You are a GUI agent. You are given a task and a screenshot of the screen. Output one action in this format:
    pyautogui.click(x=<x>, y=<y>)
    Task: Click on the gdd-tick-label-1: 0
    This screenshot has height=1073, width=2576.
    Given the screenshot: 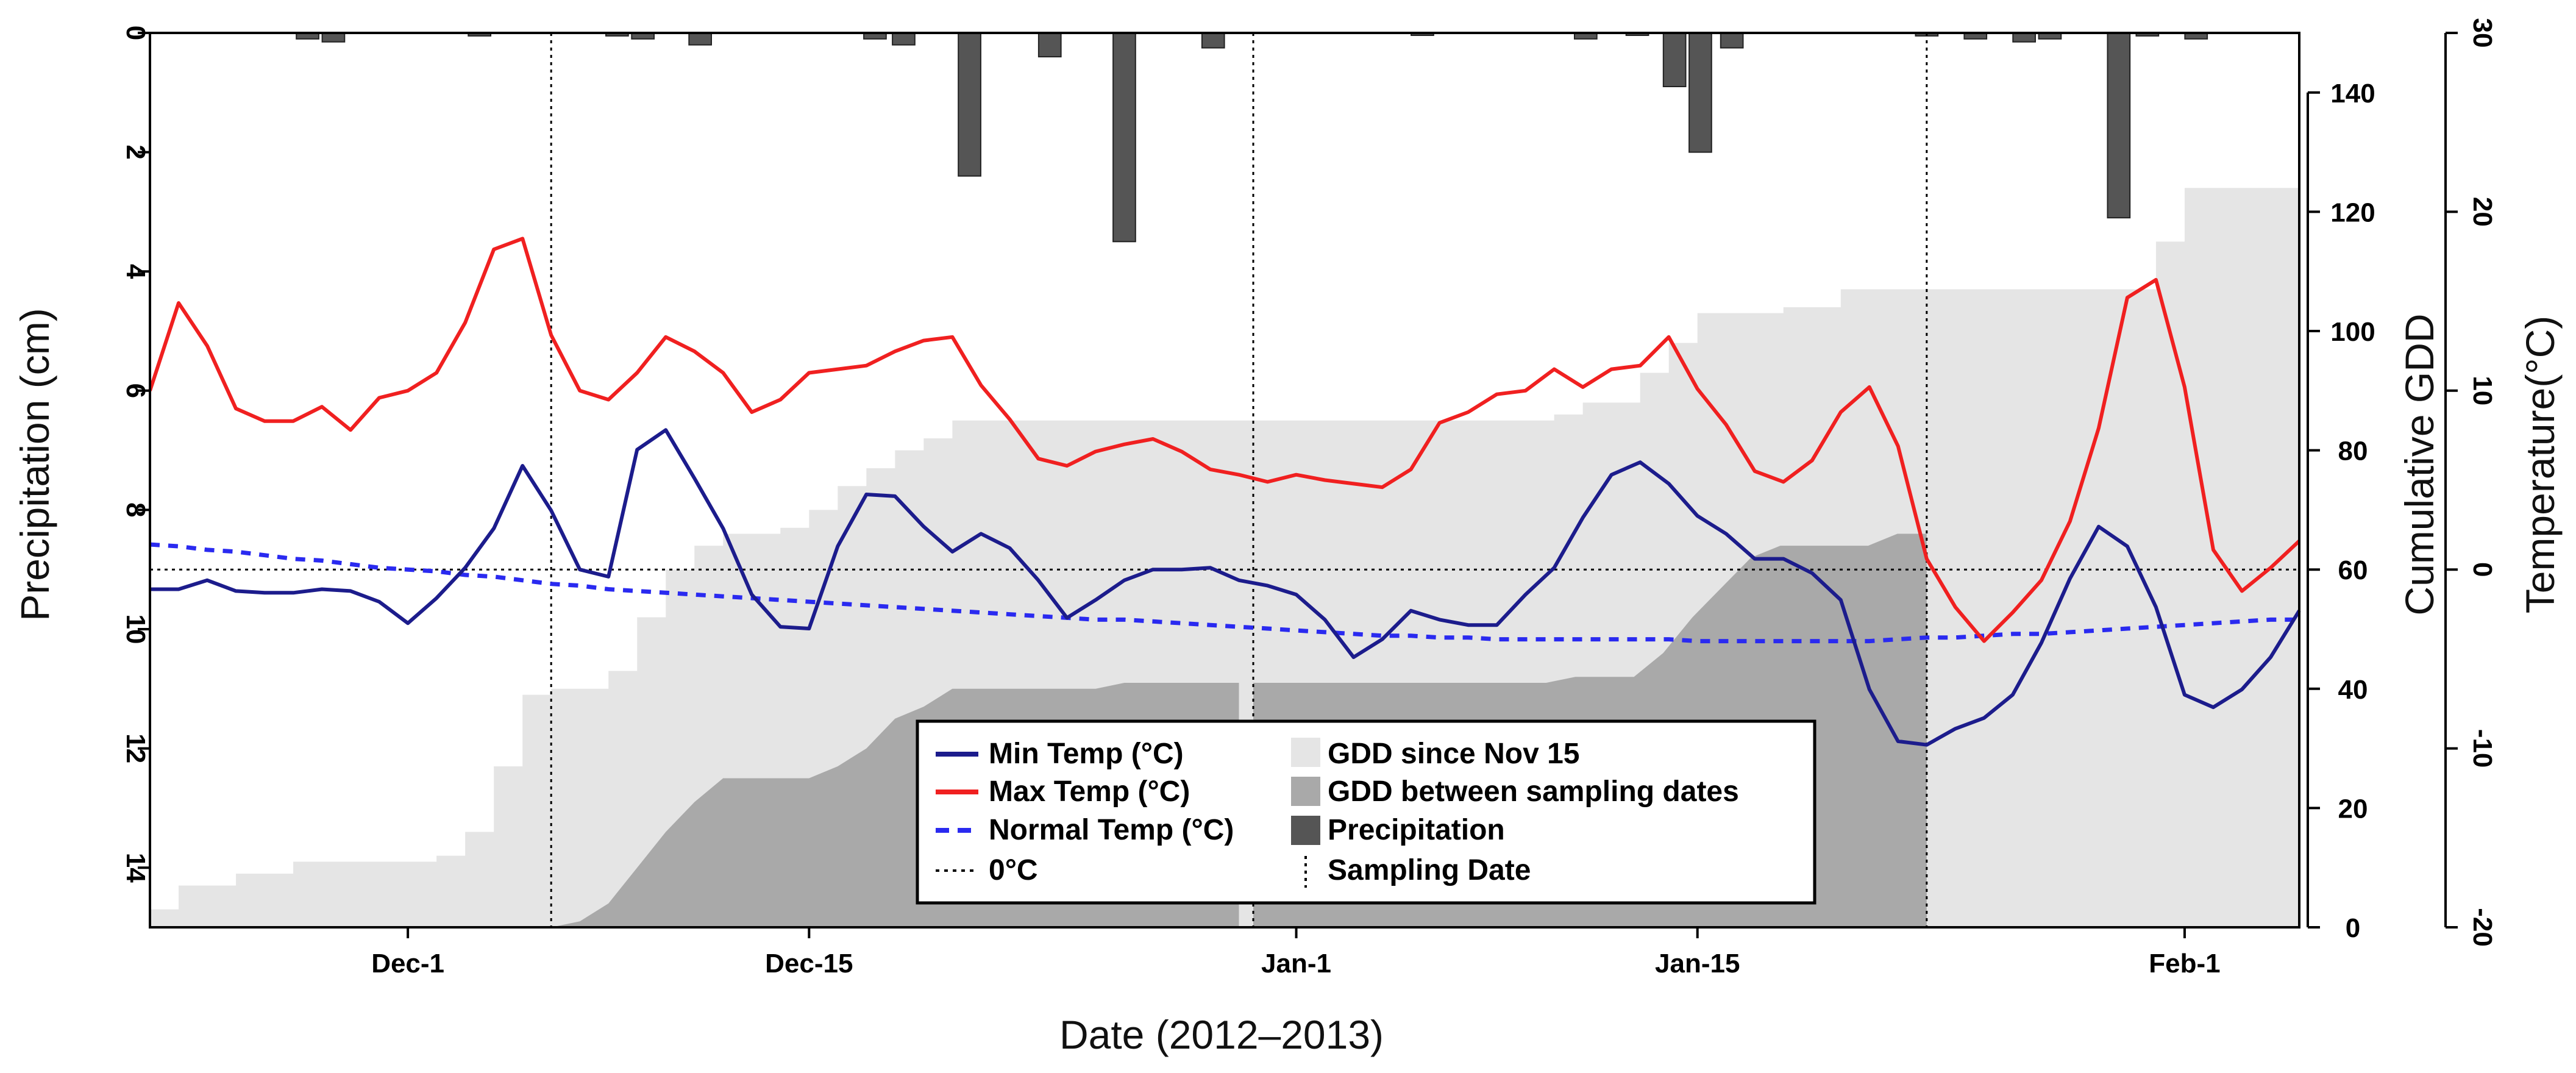 What is the action you would take?
    pyautogui.click(x=2353, y=928)
    